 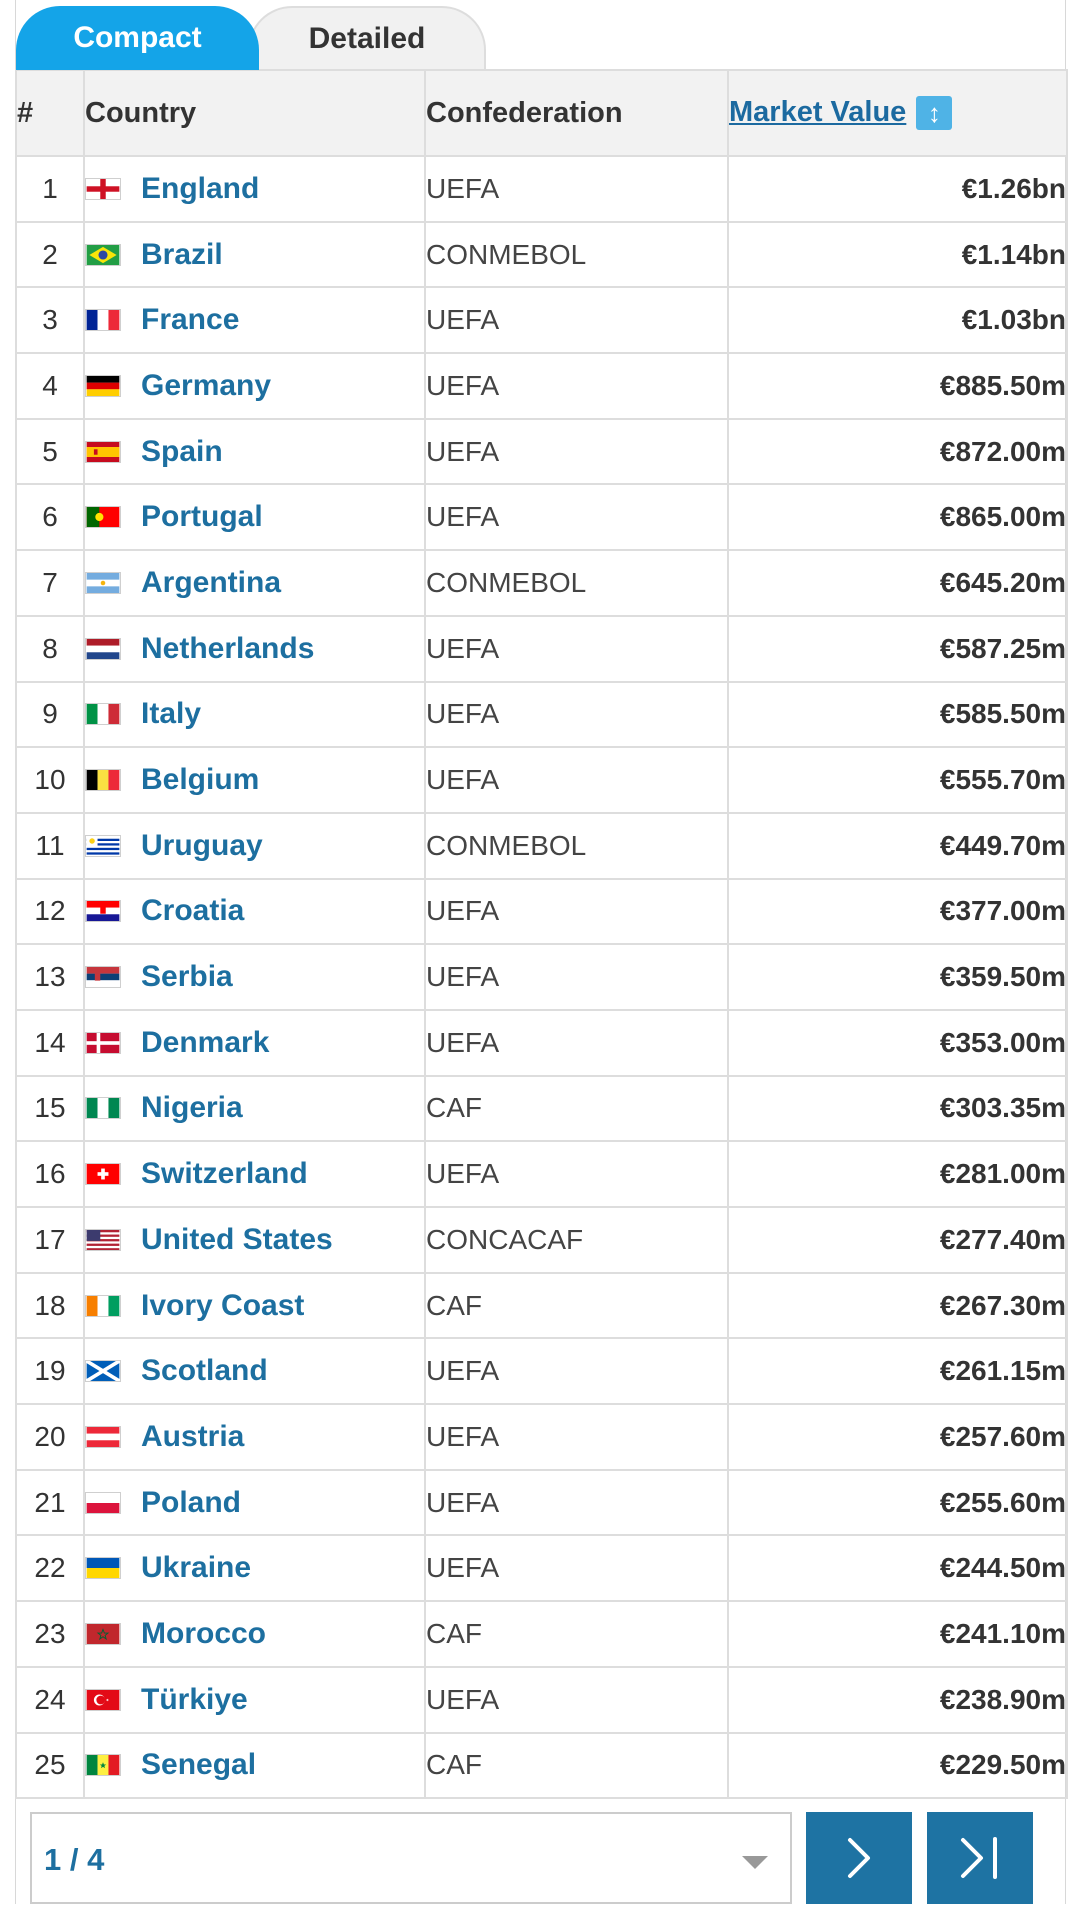 I want to click on uruguay-flag-icon, so click(x=103, y=845).